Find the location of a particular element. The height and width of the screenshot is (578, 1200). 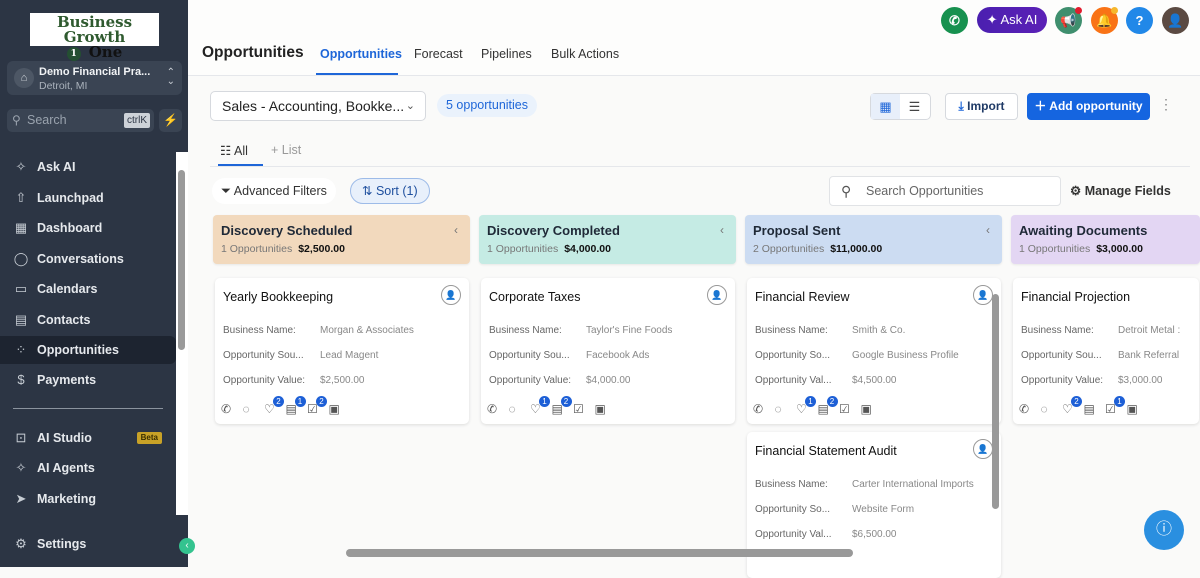

view-toggle: ▦ ☰ is located at coordinates (900, 106).